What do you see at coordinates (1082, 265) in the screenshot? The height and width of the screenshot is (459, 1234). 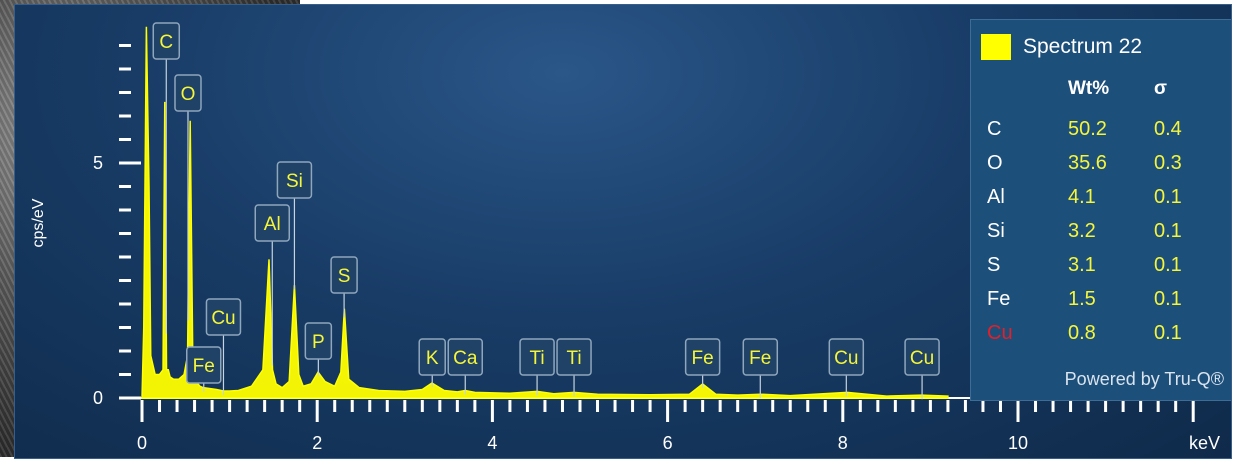 I see `legend-wt-value: 3.1` at bounding box center [1082, 265].